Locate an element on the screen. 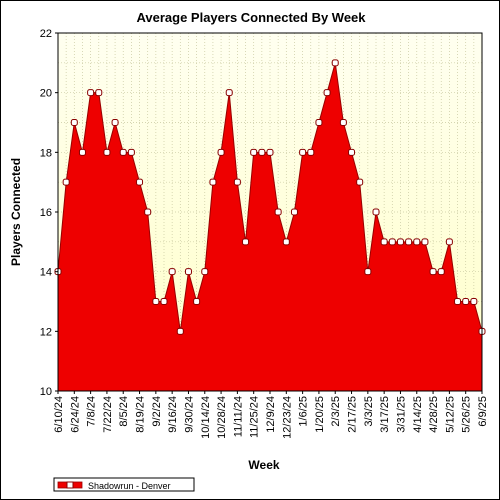 Image resolution: width=500 pixels, height=500 pixels. y-tick-label: 20 is located at coordinates (46, 94).